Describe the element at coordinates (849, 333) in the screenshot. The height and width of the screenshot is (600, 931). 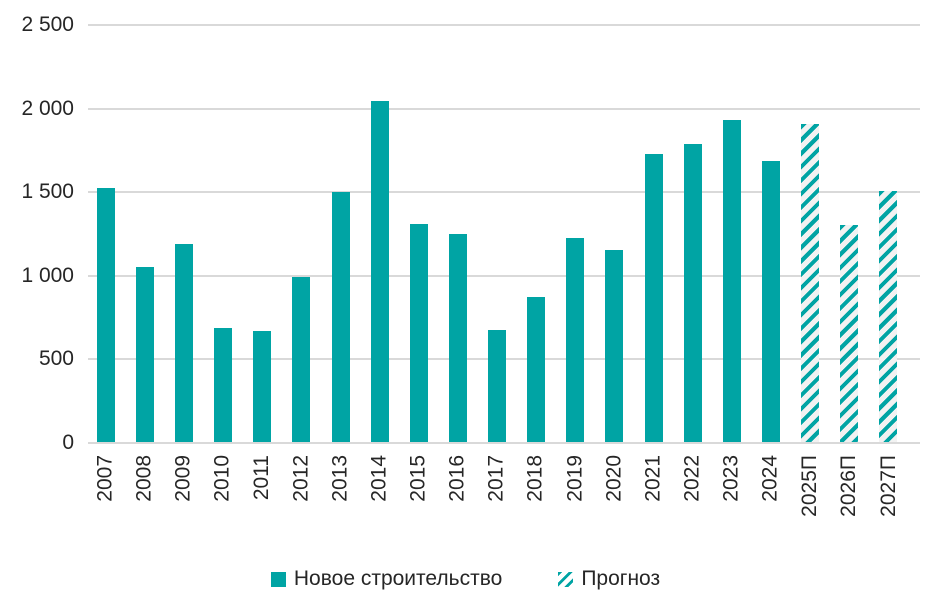
I see `forecast-bar-2026П` at that location.